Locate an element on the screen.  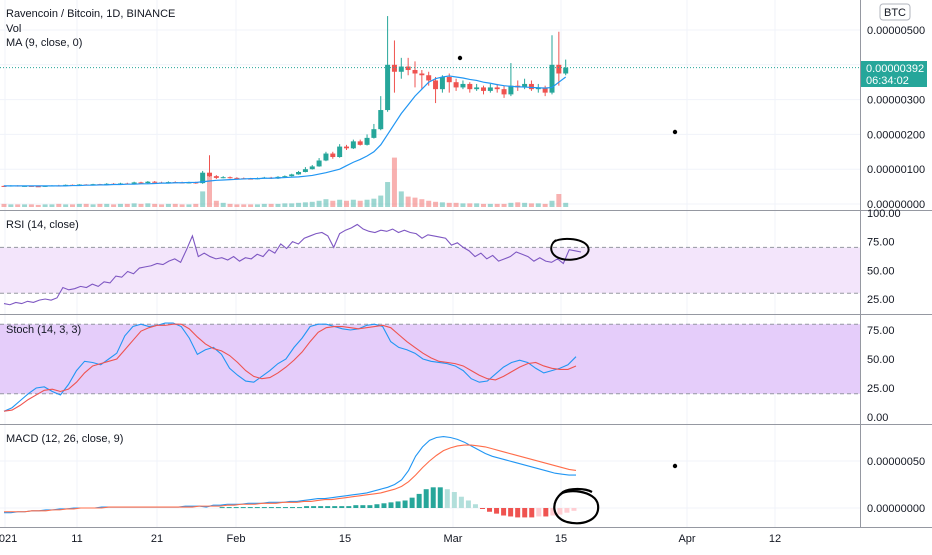
stoch-band is located at coordinates (430, 359).